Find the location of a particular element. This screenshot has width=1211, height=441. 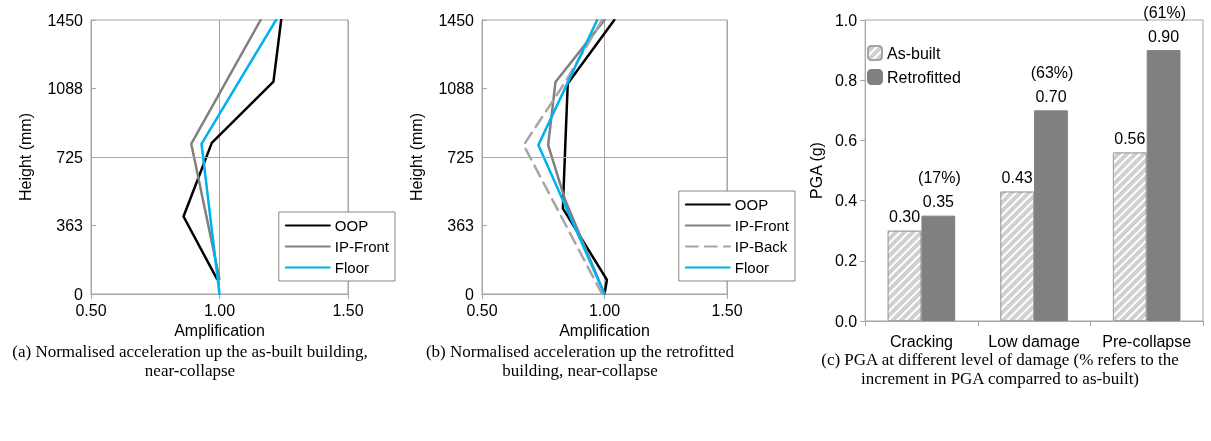

y-axis-title: PGA (g) is located at coordinates (816, 170).